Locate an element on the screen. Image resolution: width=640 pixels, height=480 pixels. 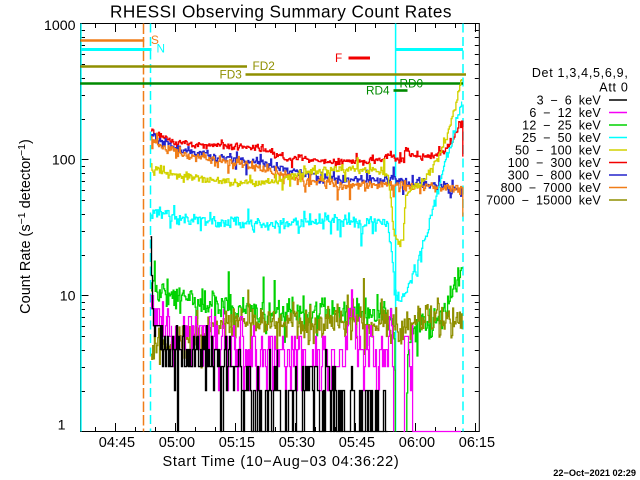
svg-text:Start Time (10−Aug−03 04:36:22: Start Time (10−Aug−03 04:36:22) is located at coordinates (281, 462).